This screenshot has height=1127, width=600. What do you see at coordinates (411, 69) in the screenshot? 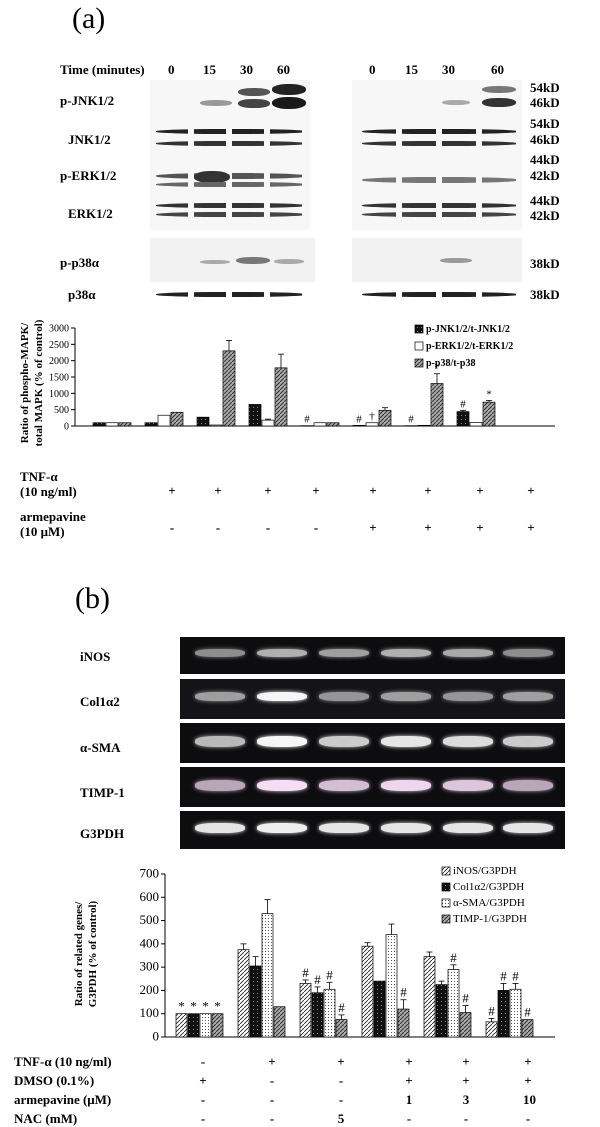
I see `time-label: 15` at bounding box center [411, 69].